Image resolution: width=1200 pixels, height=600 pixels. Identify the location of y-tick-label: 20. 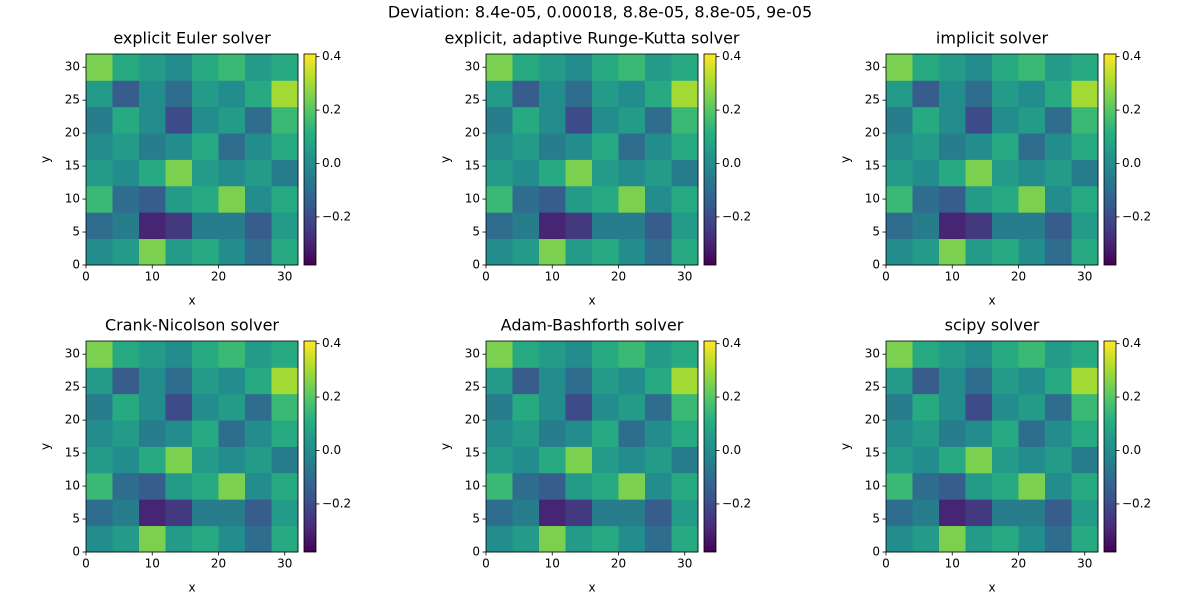
(72, 420).